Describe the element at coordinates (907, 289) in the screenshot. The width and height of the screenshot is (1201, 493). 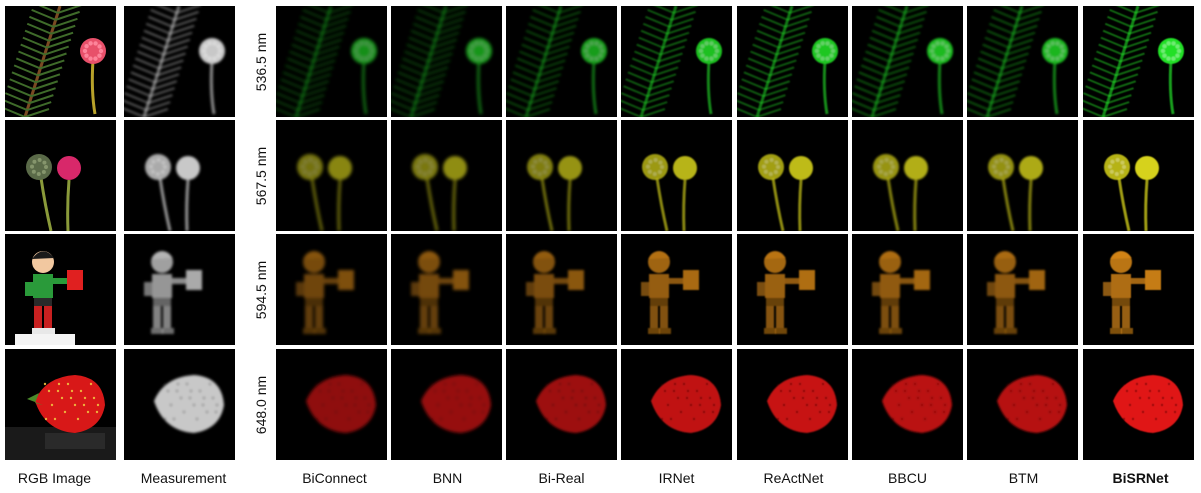
I see `image-tile-toy-bbcu` at that location.